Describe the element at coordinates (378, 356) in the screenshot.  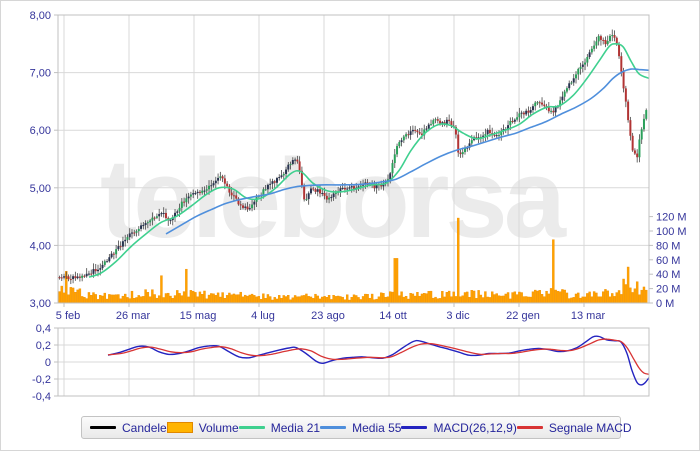
I see `macd-signal-line` at that location.